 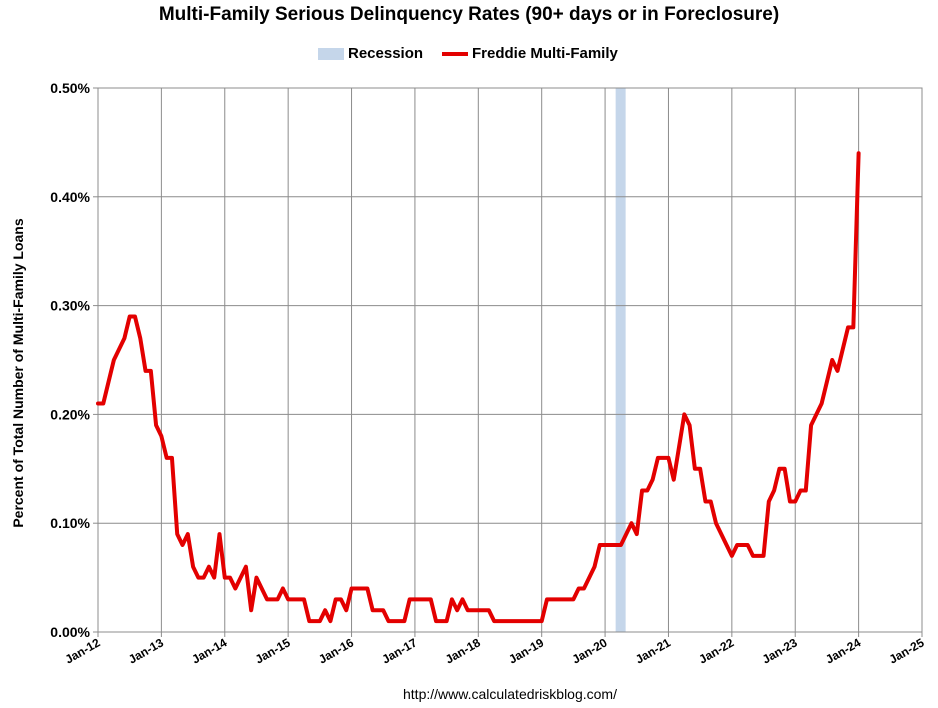 What do you see at coordinates (70, 414) in the screenshot?
I see `y-tick-label: 0.20%` at bounding box center [70, 414].